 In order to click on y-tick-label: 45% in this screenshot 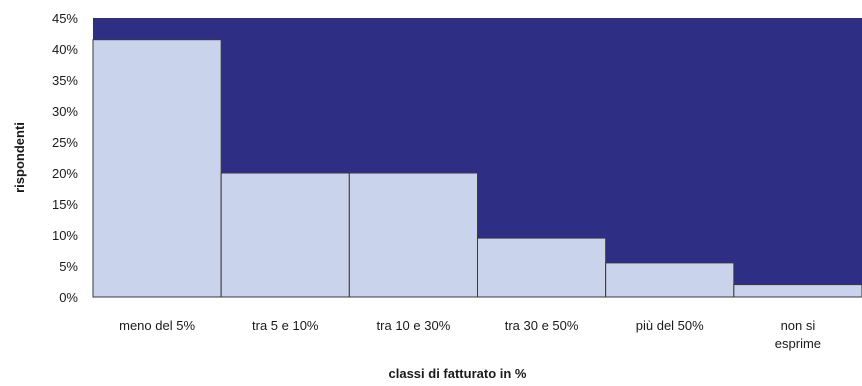, I will do `click(65, 18)`.